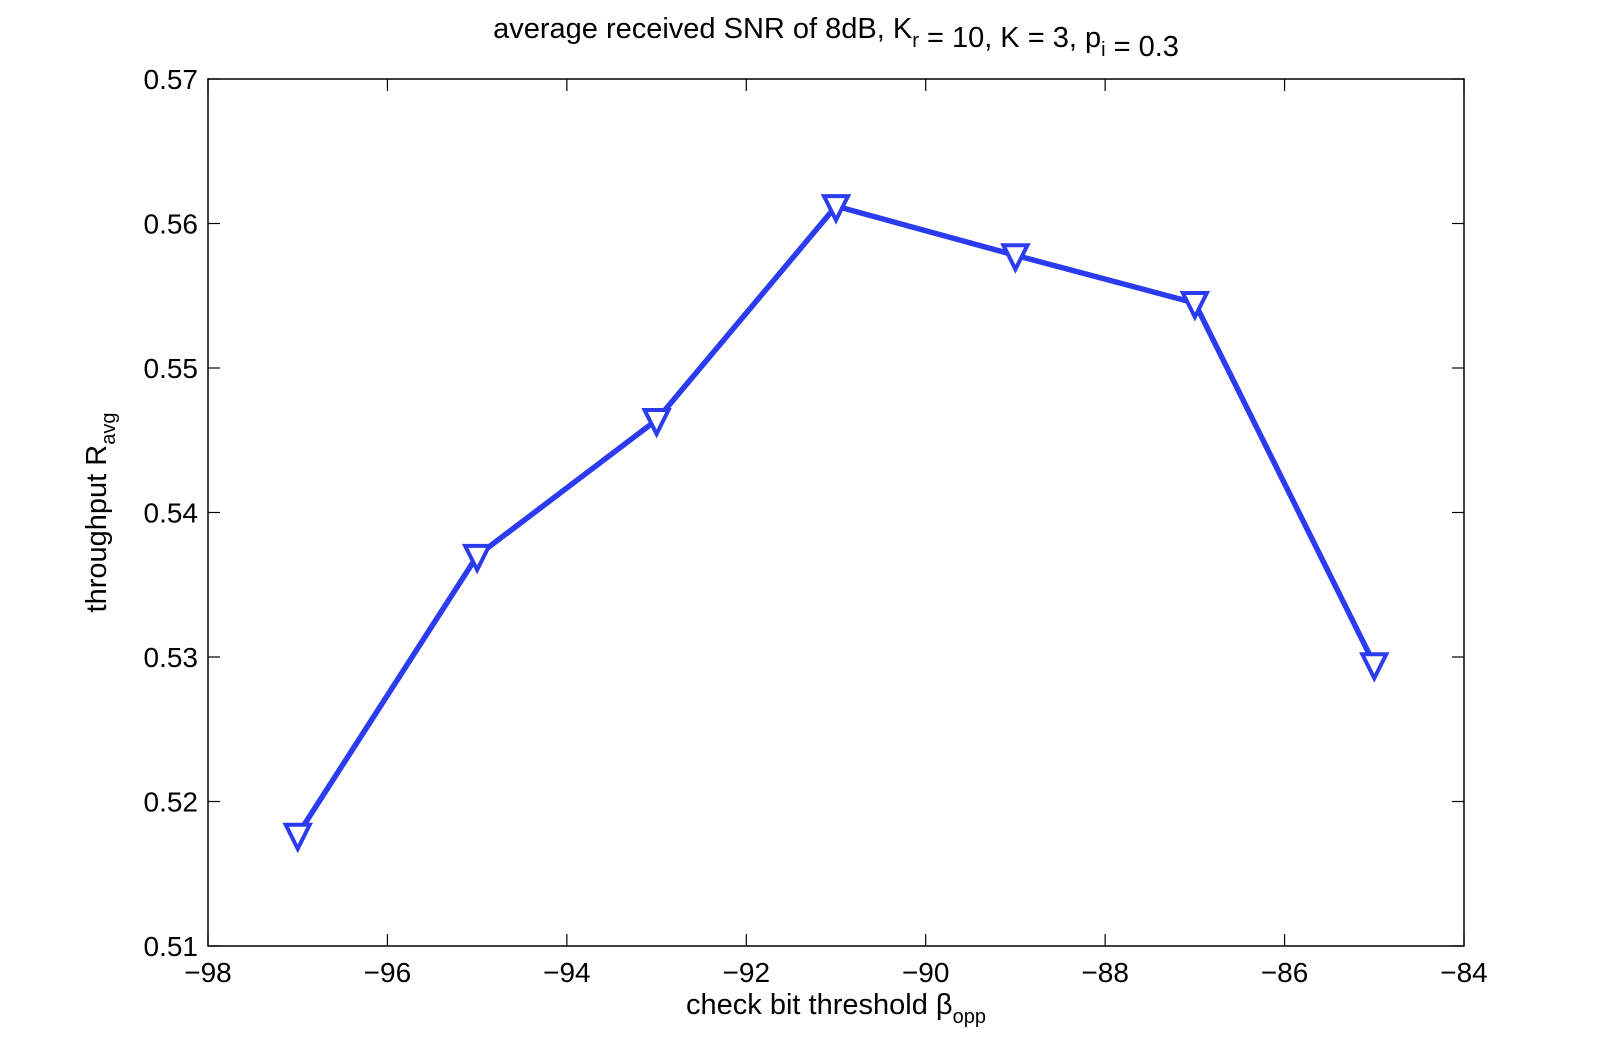 The height and width of the screenshot is (1052, 1598). What do you see at coordinates (1464, 972) in the screenshot?
I see `x-tick-label: −84` at bounding box center [1464, 972].